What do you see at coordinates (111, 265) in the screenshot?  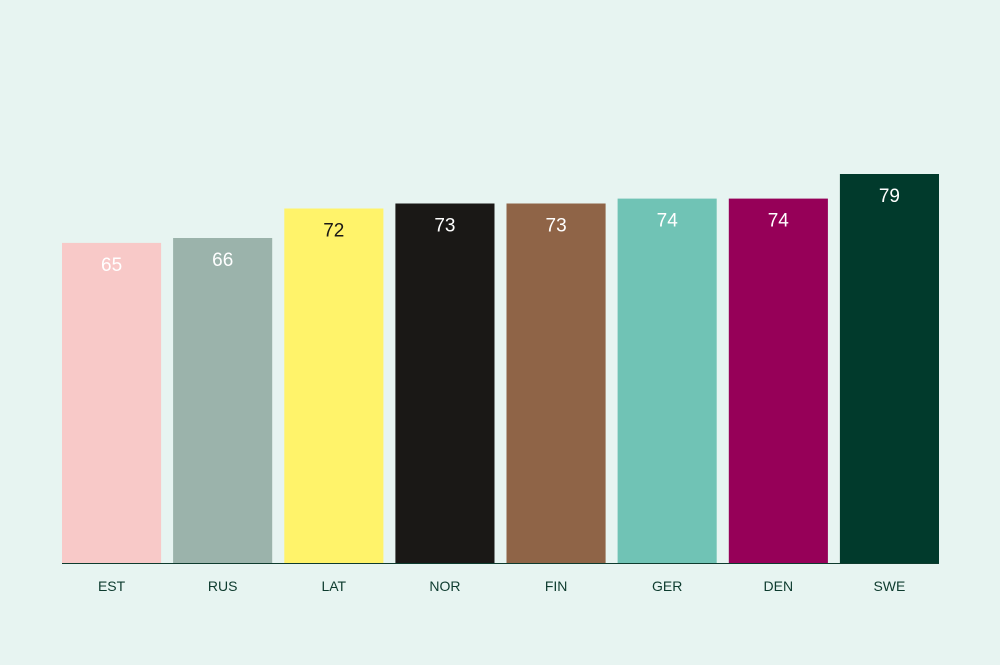 I see `data-label-est: 65` at bounding box center [111, 265].